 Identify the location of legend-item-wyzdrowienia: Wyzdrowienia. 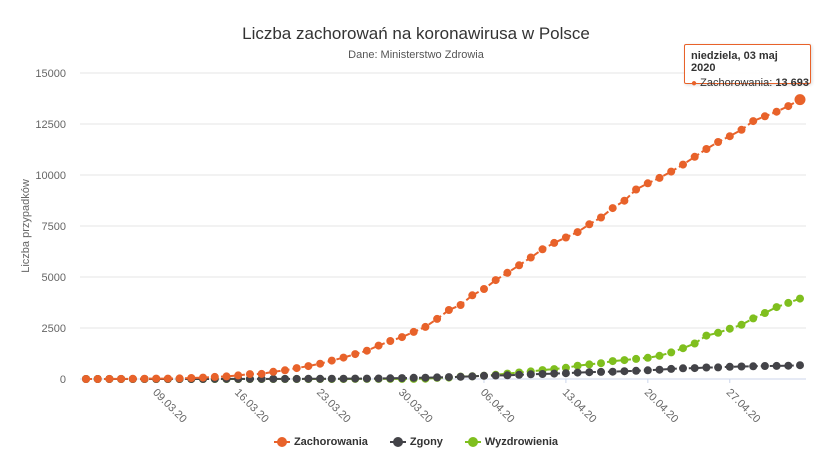
(511, 442).